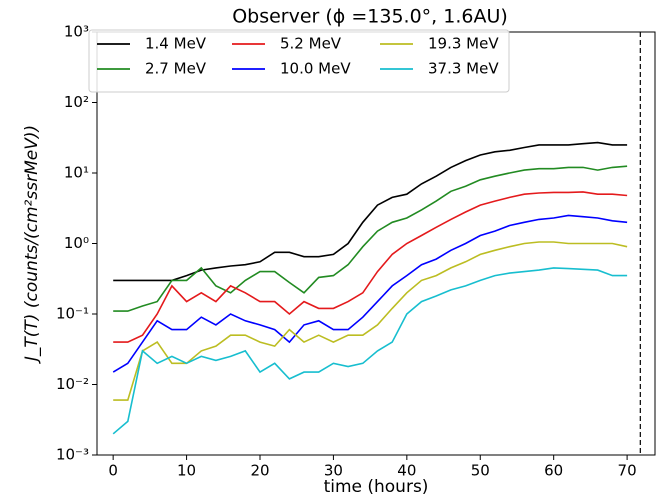 This screenshot has height=498, width=659. Describe the element at coordinates (627, 471) in the screenshot. I see `x-tick-label: 70` at that location.